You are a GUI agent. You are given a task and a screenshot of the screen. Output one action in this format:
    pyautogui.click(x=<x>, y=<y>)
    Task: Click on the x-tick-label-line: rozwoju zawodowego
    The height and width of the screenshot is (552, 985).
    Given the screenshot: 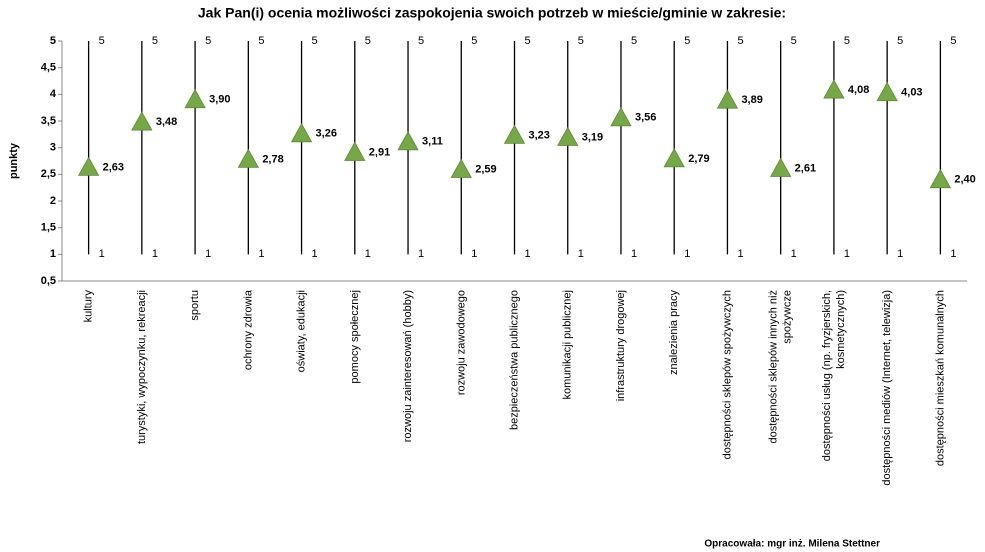 What is the action you would take?
    pyautogui.click(x=461, y=342)
    